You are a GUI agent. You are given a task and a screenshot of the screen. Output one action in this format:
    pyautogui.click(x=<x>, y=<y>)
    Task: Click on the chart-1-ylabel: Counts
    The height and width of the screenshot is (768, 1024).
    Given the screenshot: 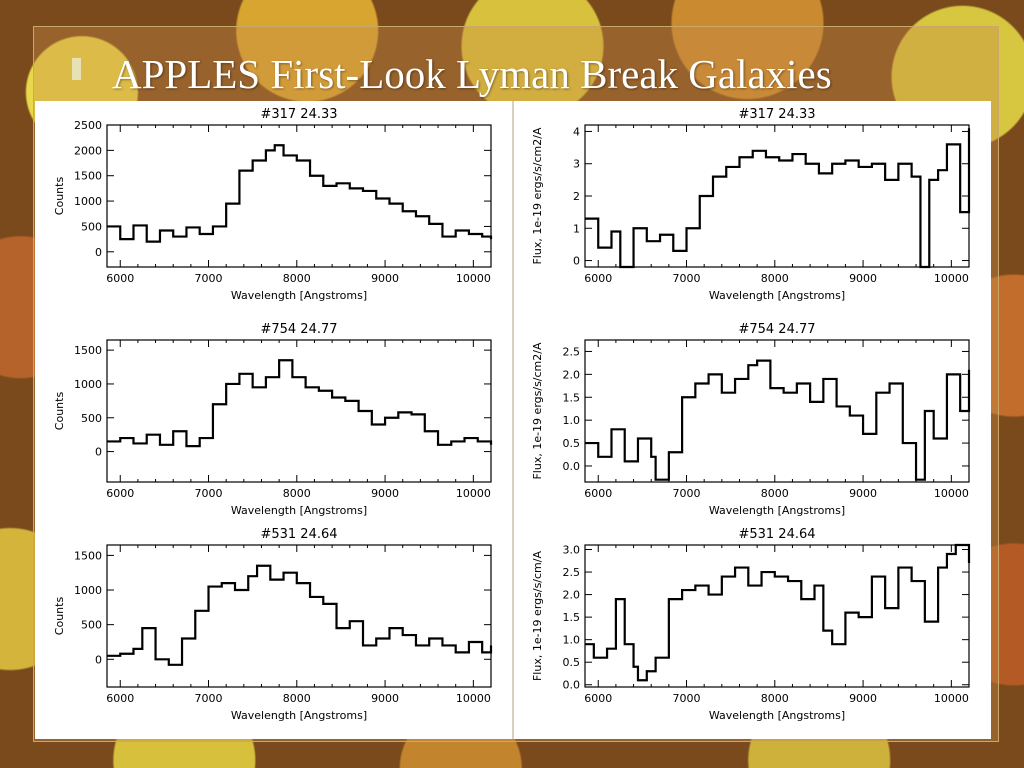 What is the action you would take?
    pyautogui.click(x=59, y=196)
    